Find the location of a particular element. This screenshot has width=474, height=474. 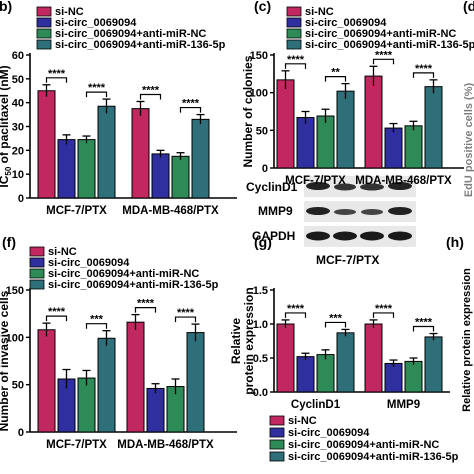

x-tick-label: CyclinD1 is located at coordinates (316, 405).